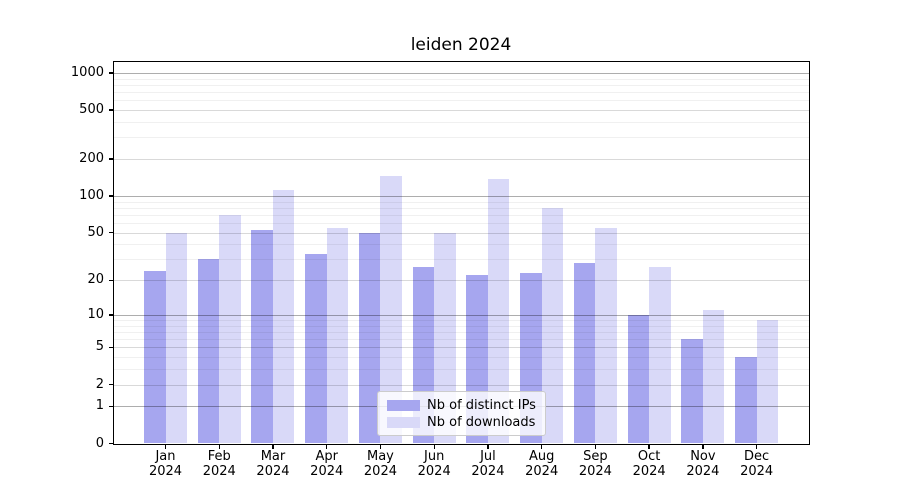 The height and width of the screenshot is (500, 900). I want to click on x-tick-dec-2024, so click(756, 446).